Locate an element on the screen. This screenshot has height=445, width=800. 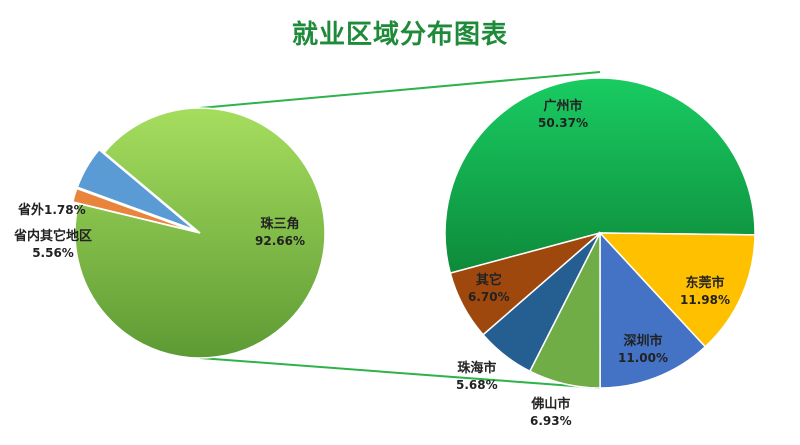
label-qita: 其它 6.70% is located at coordinates (489, 288).